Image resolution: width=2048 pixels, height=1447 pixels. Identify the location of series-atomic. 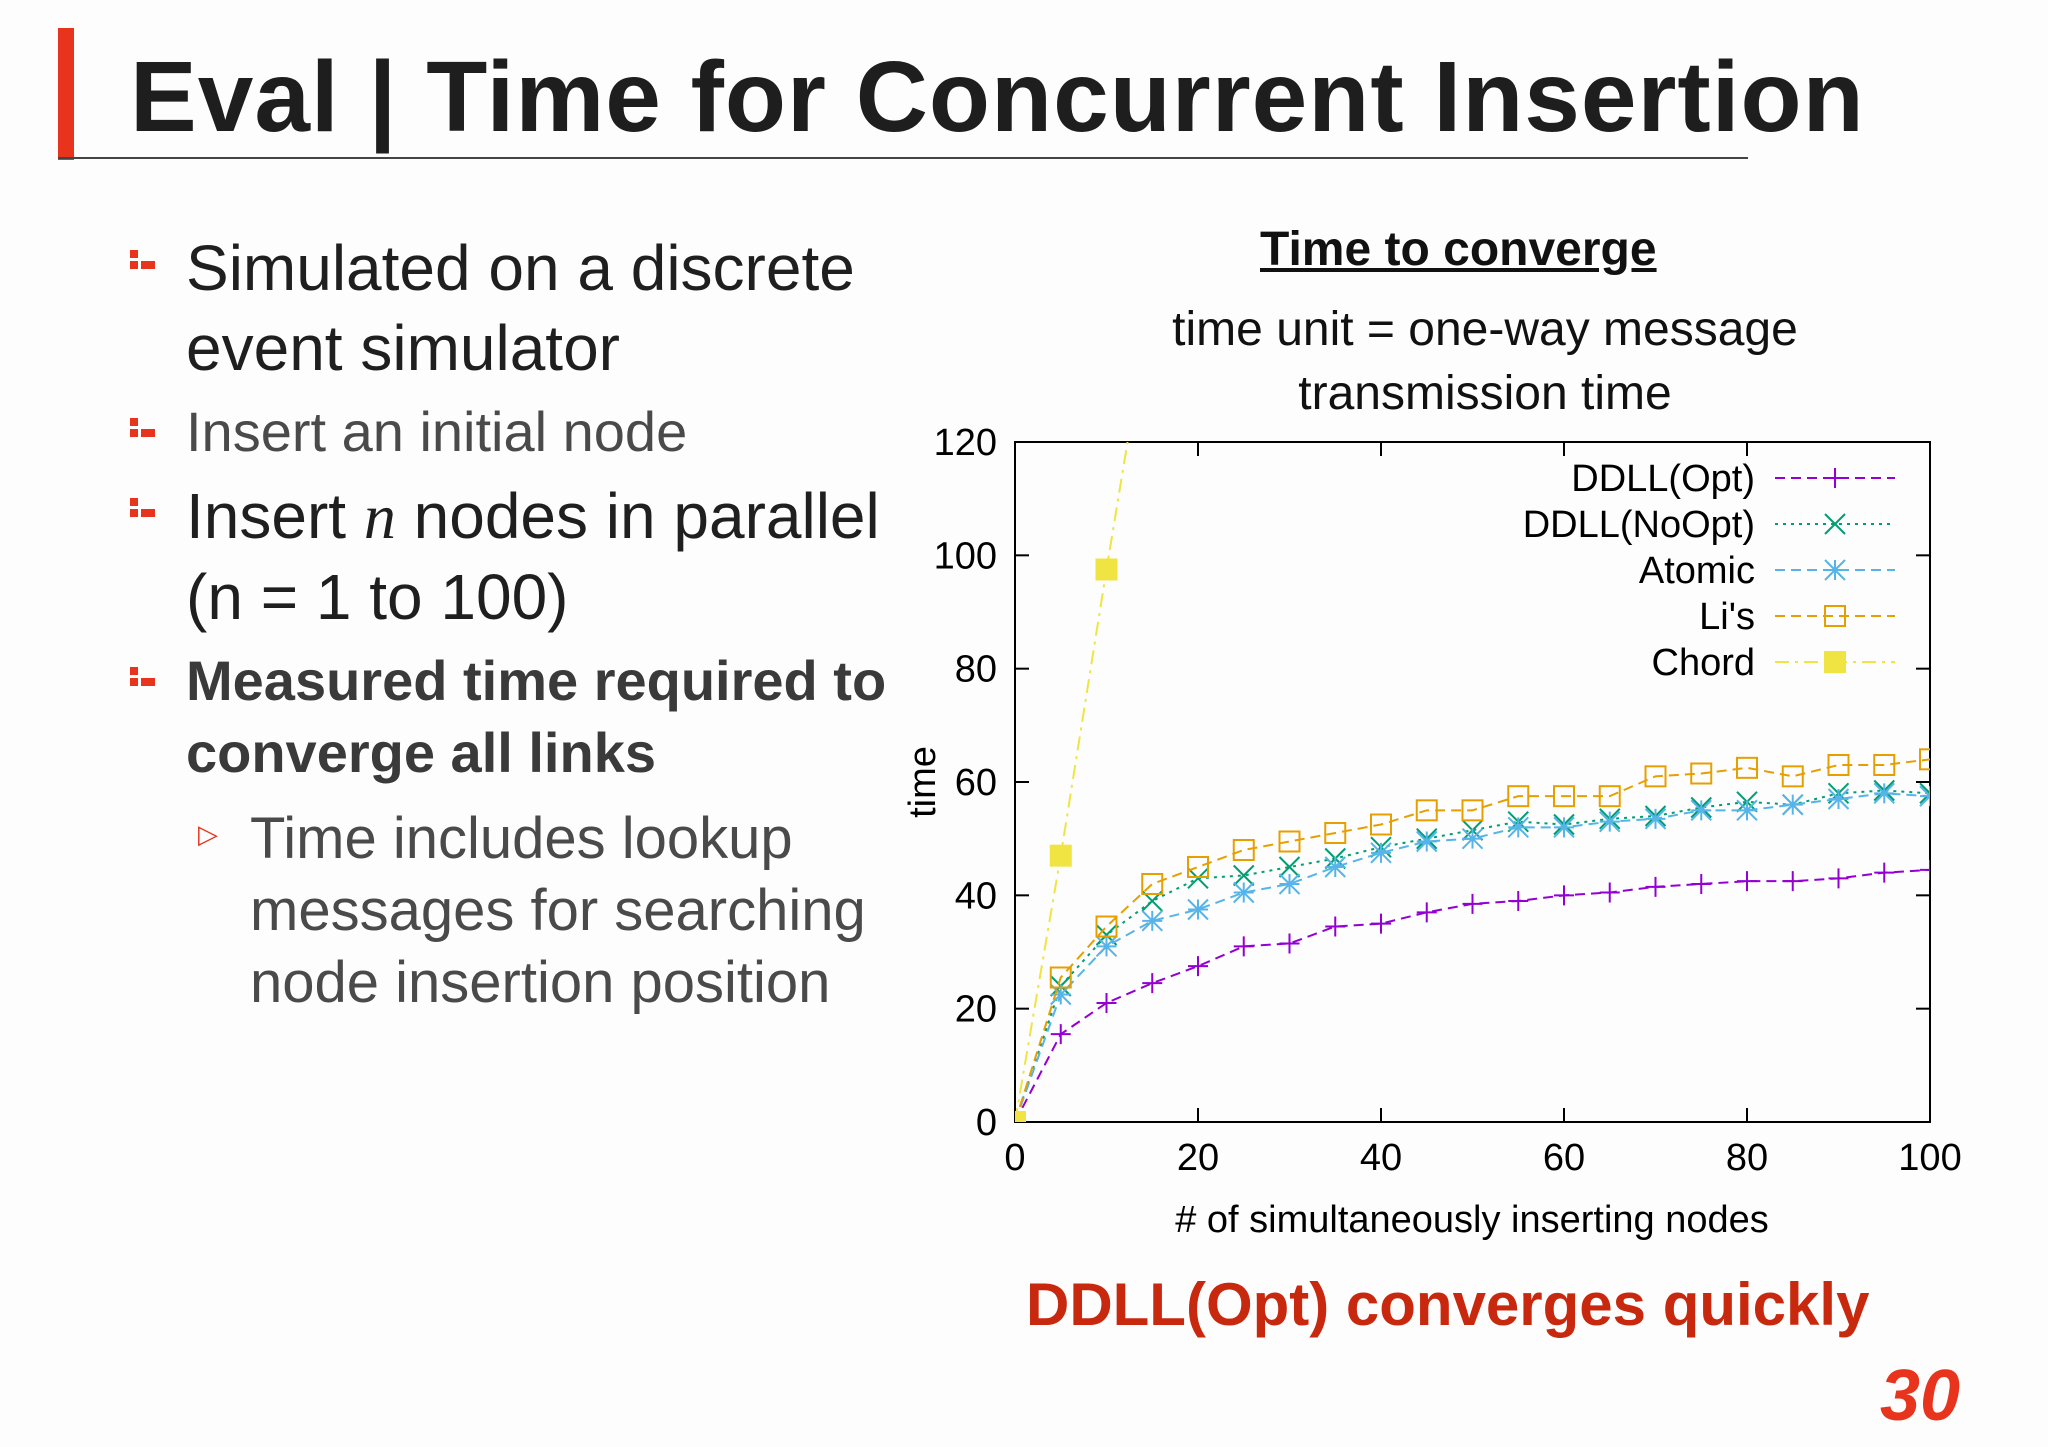
(1472, 952).